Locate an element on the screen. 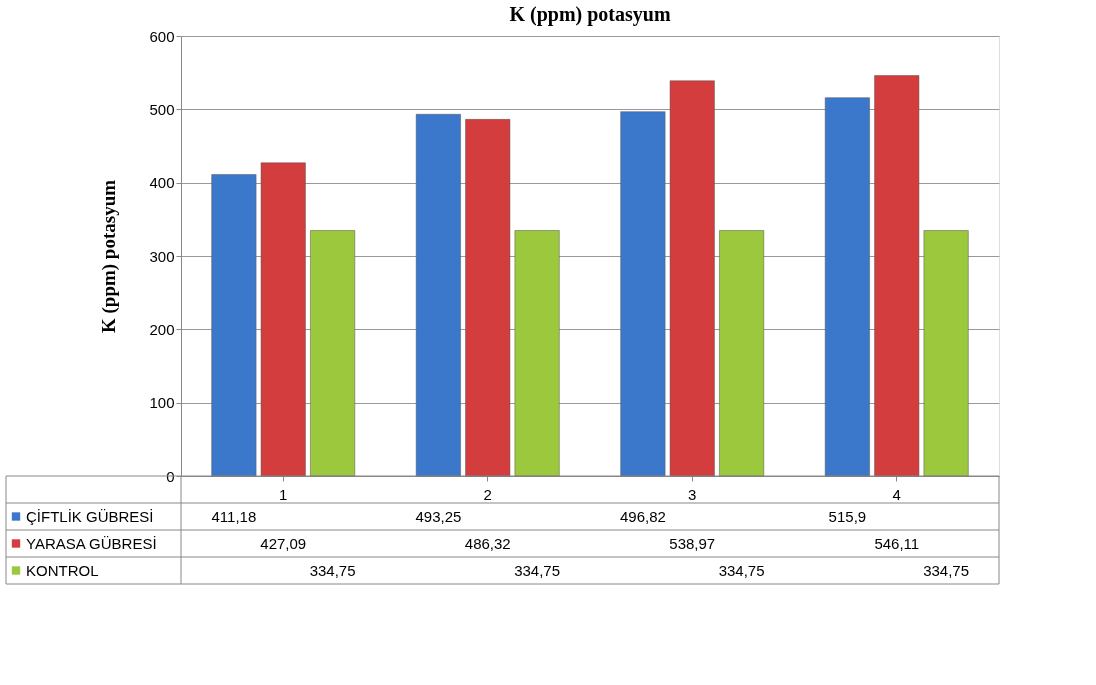 Image resolution: width=1096 pixels, height=685 pixels. y-tick-label: 100 is located at coordinates (162, 403).